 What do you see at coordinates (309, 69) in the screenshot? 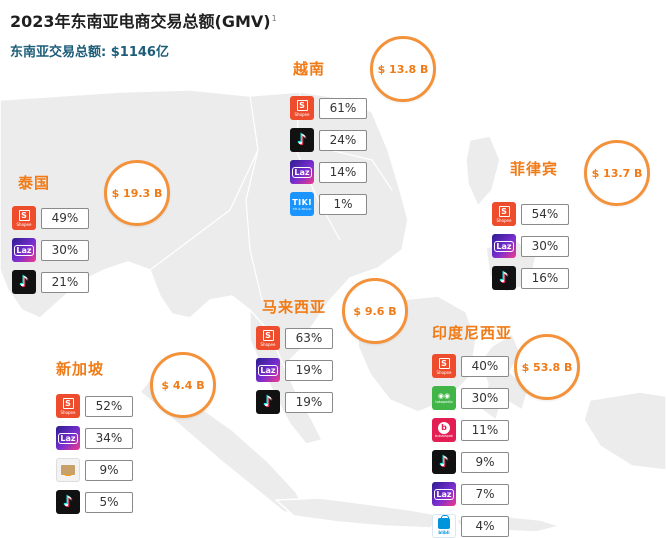
I see `country-name: 越南` at bounding box center [309, 69].